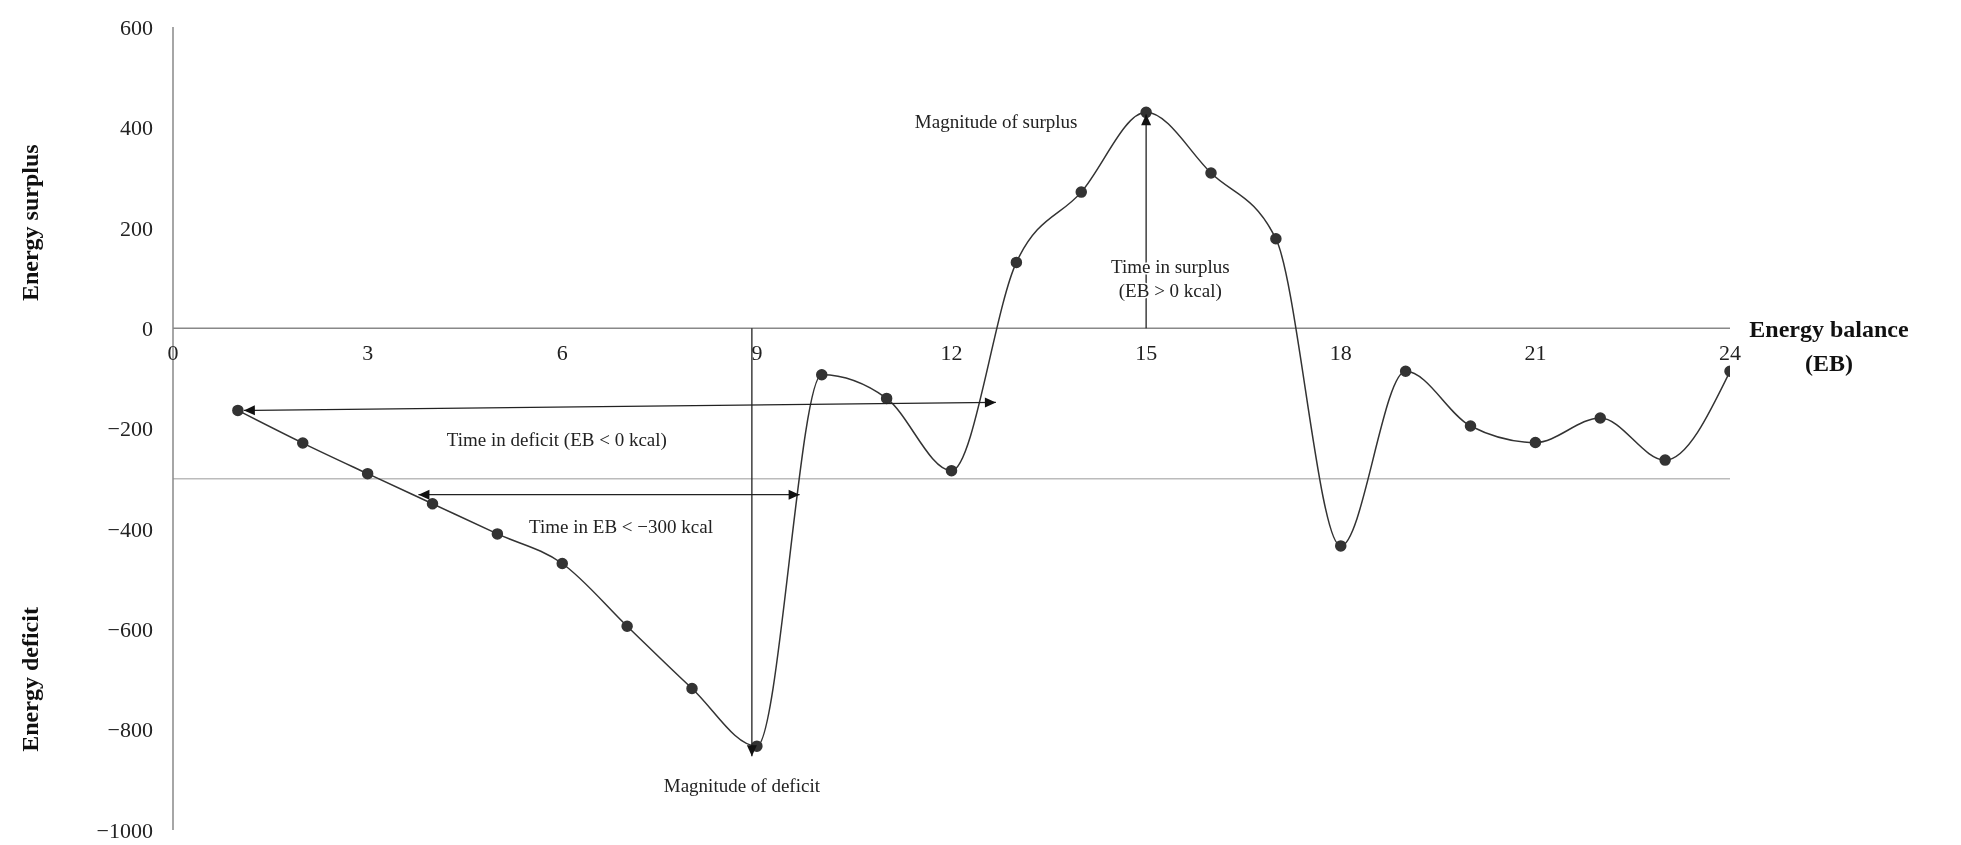  I want to click on y-tick-label: −800, so click(130, 730).